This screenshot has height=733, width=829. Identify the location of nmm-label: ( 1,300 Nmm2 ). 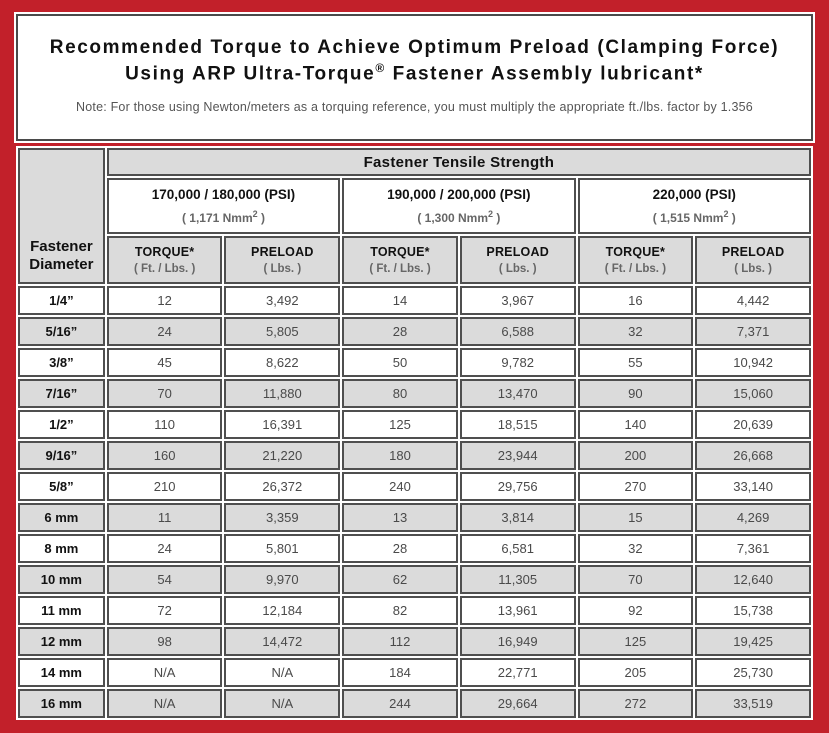
(459, 217).